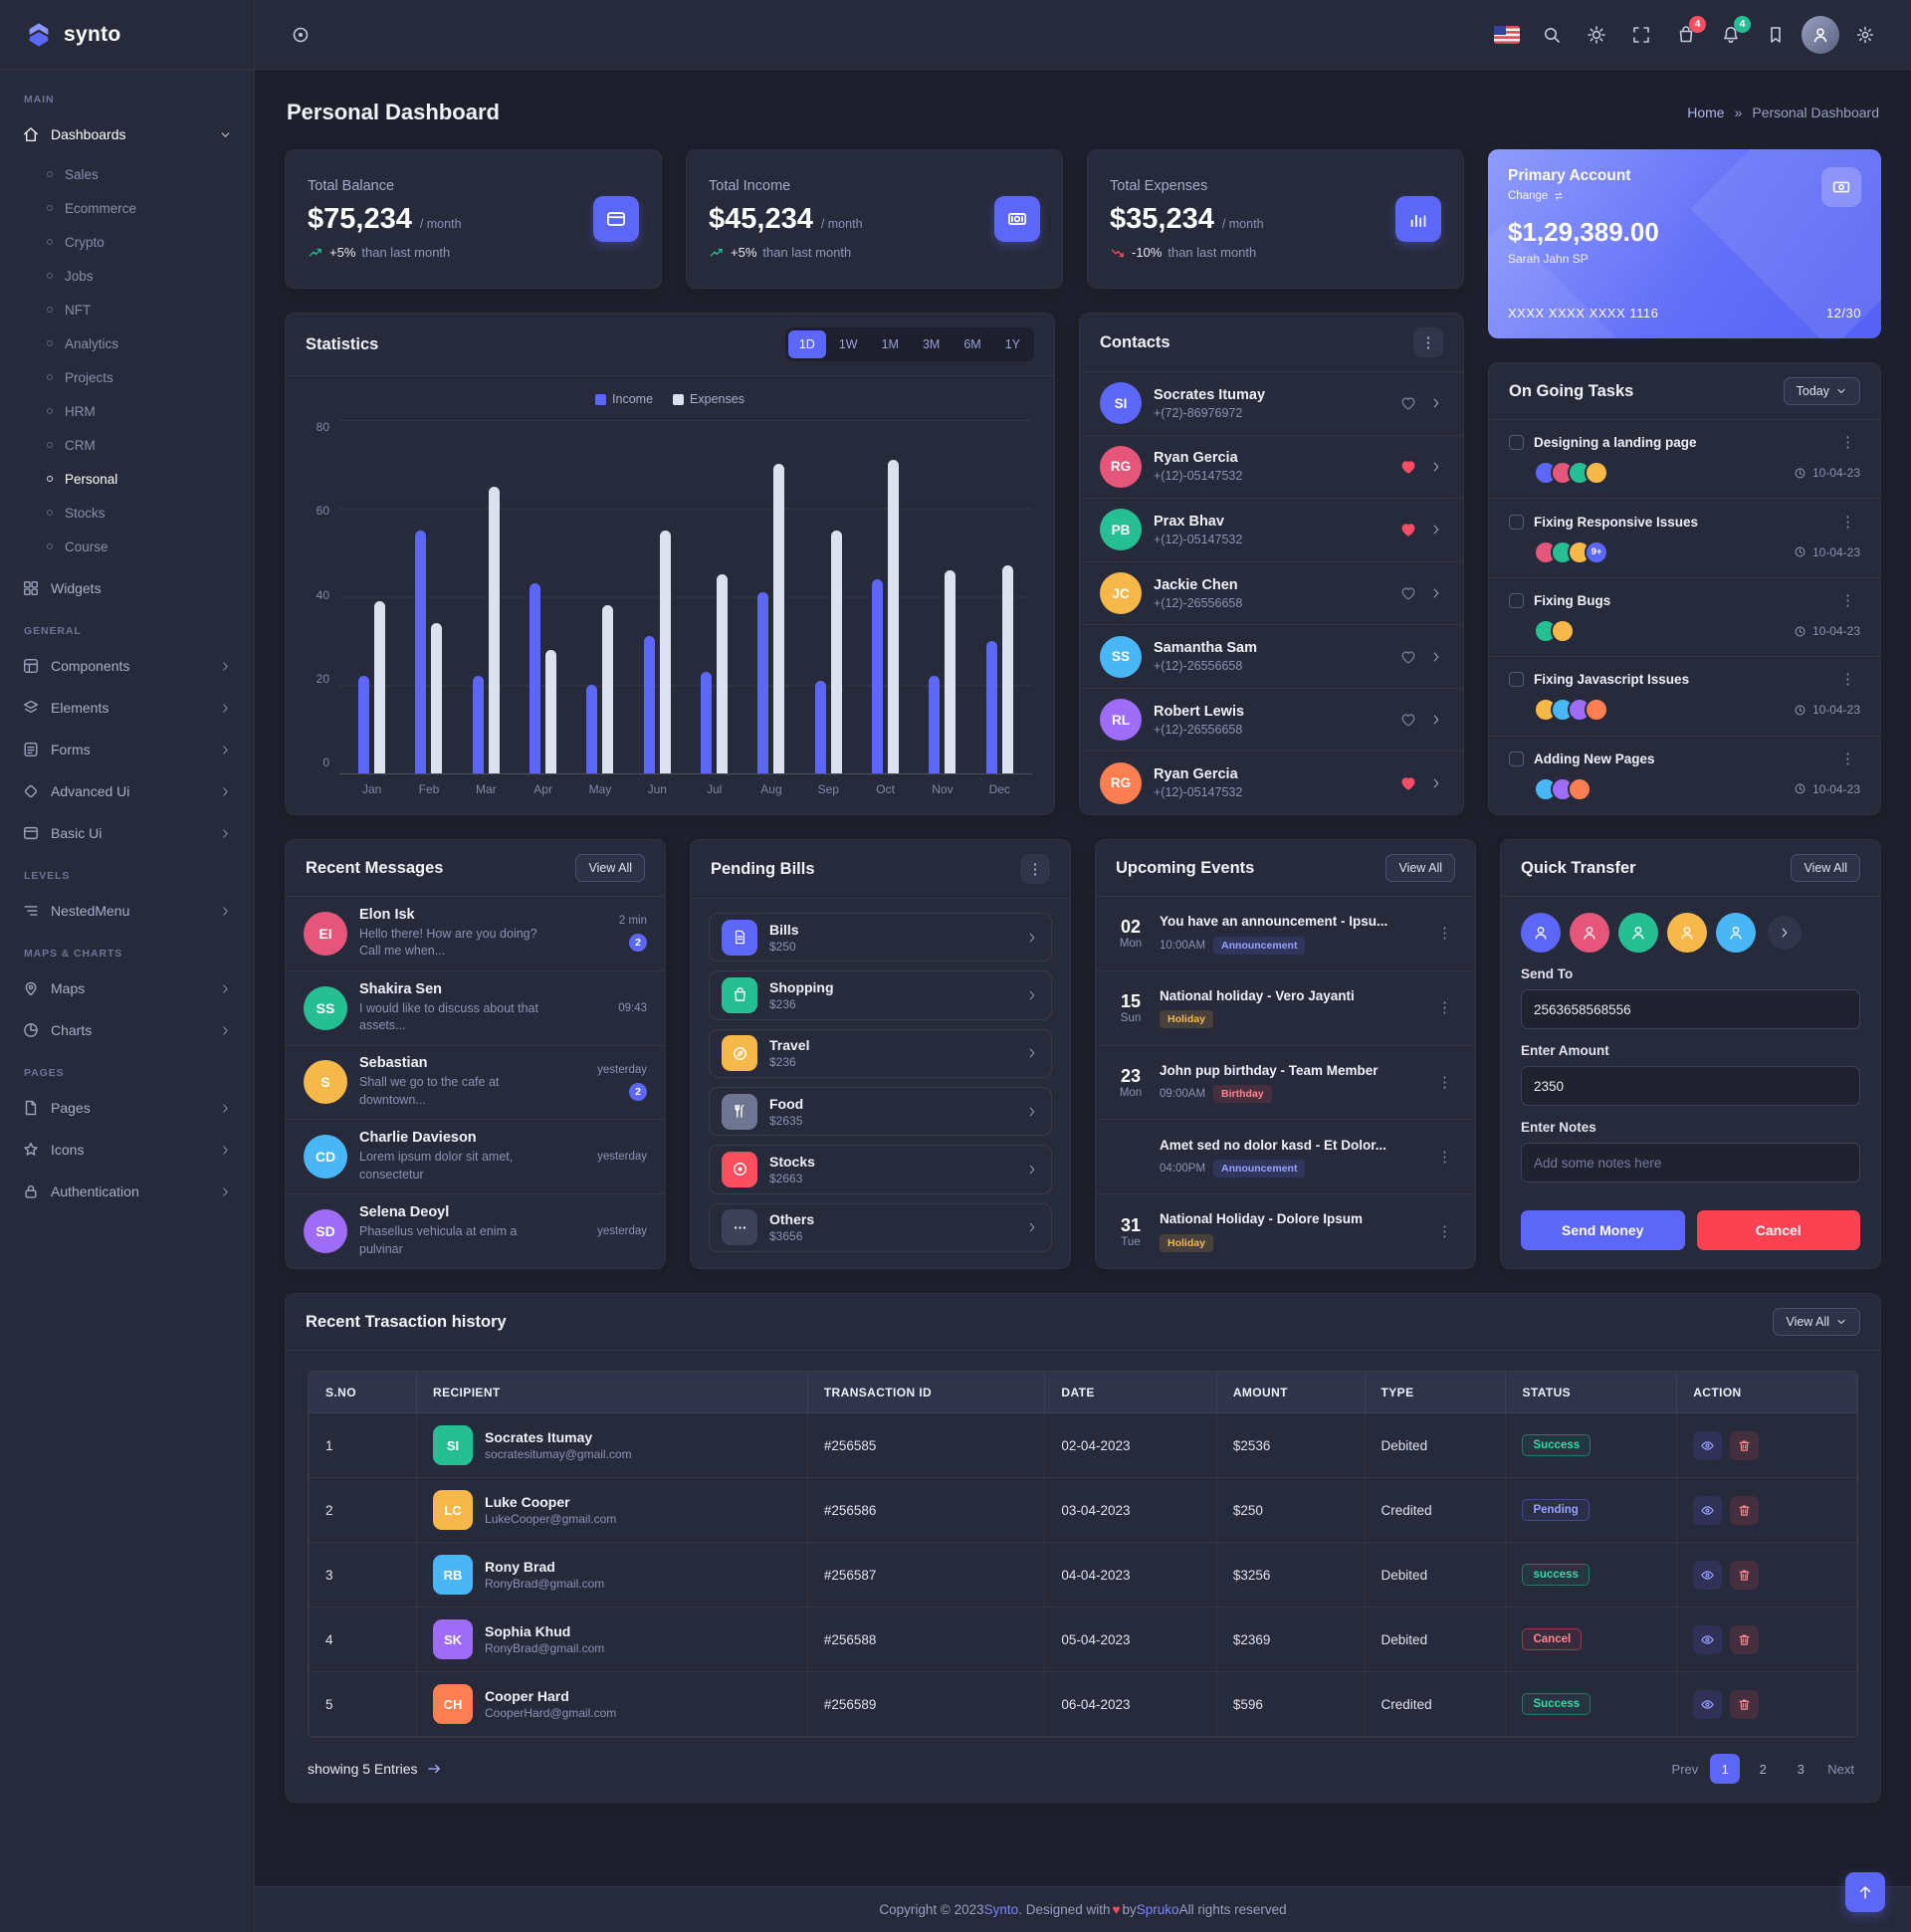 The image size is (1911, 1932). I want to click on sidebar-item-icons: Icons, so click(127, 1150).